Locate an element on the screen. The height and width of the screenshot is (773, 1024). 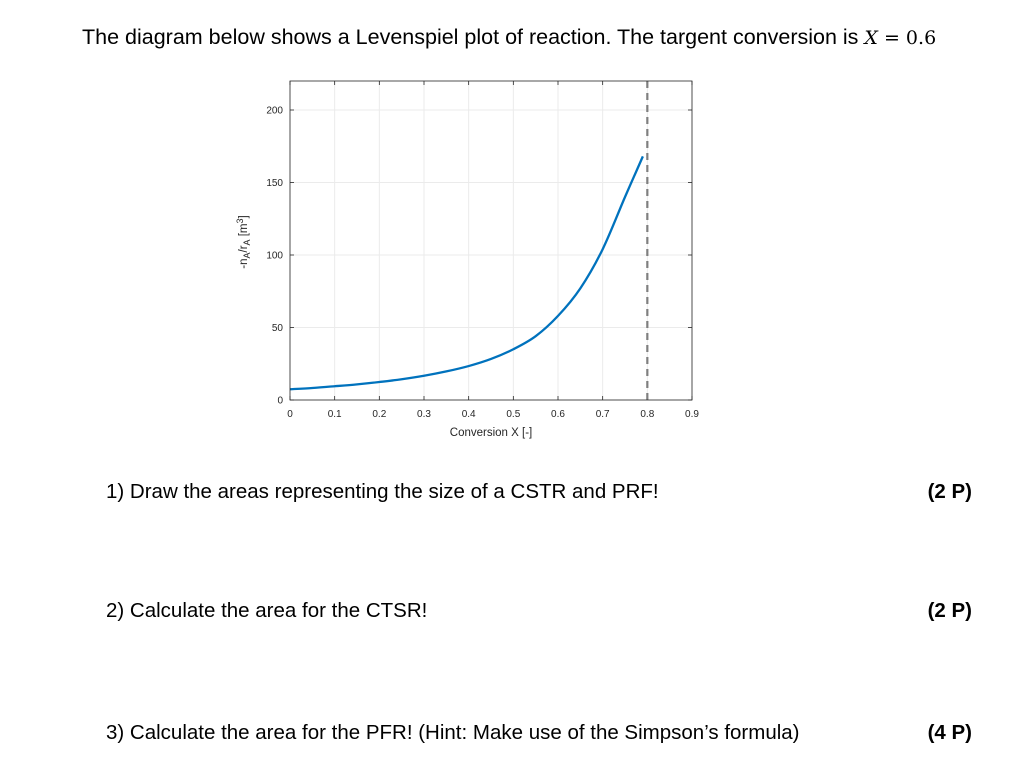
y-tick-label: 150 is located at coordinates (274, 183).